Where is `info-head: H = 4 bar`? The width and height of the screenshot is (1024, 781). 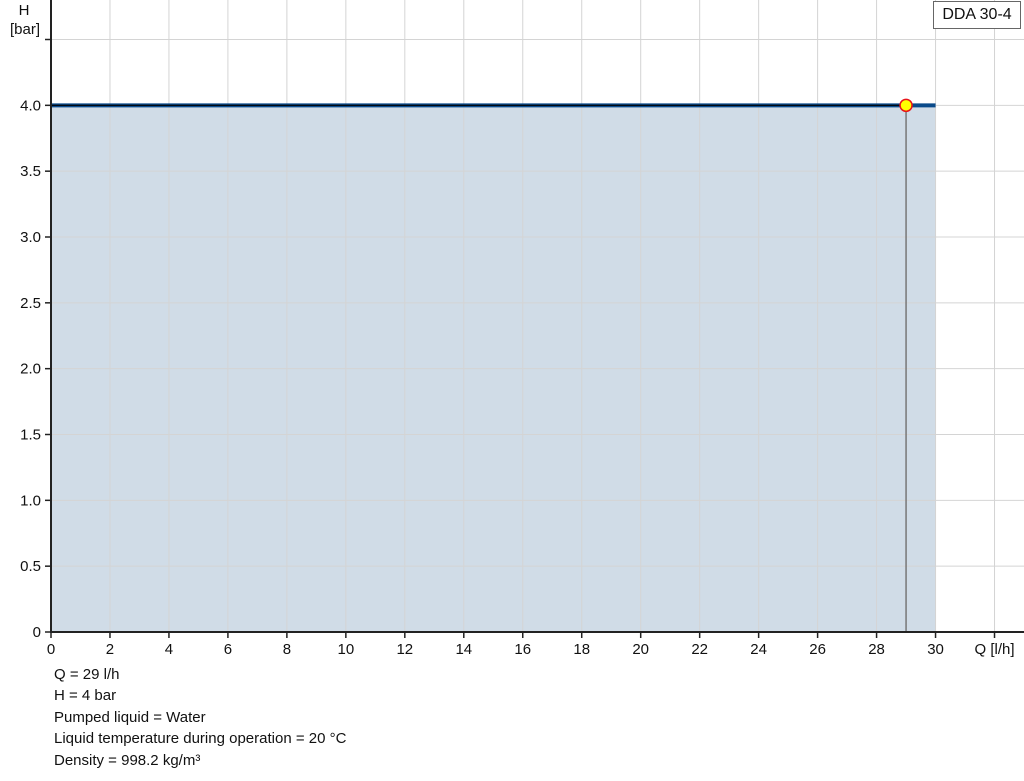
info-head: H = 4 bar is located at coordinates (85, 696).